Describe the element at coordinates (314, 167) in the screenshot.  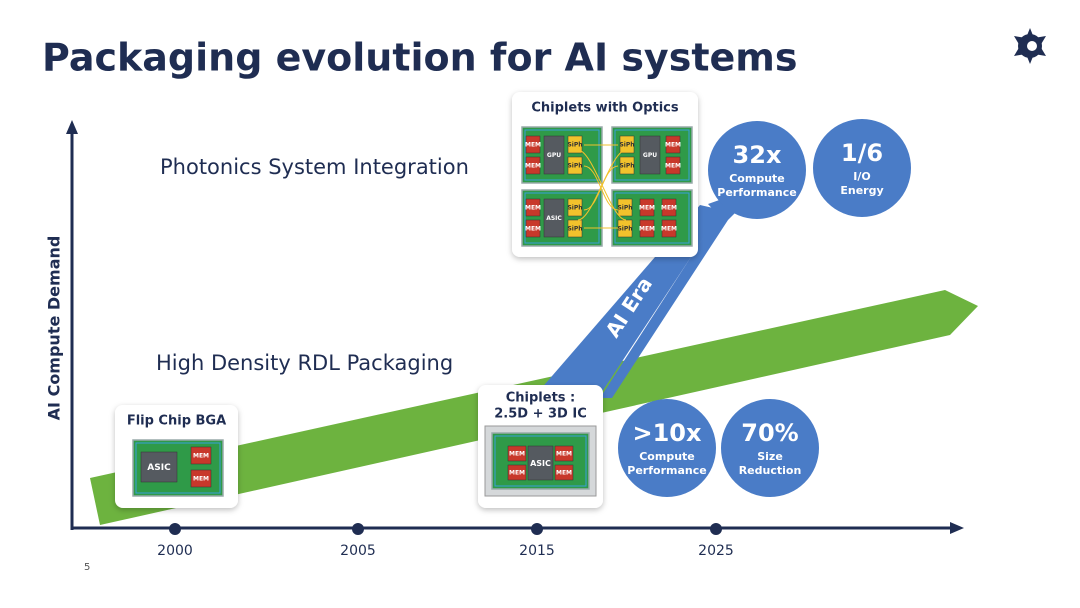
I see `track-label: Photonics System Integration` at that location.